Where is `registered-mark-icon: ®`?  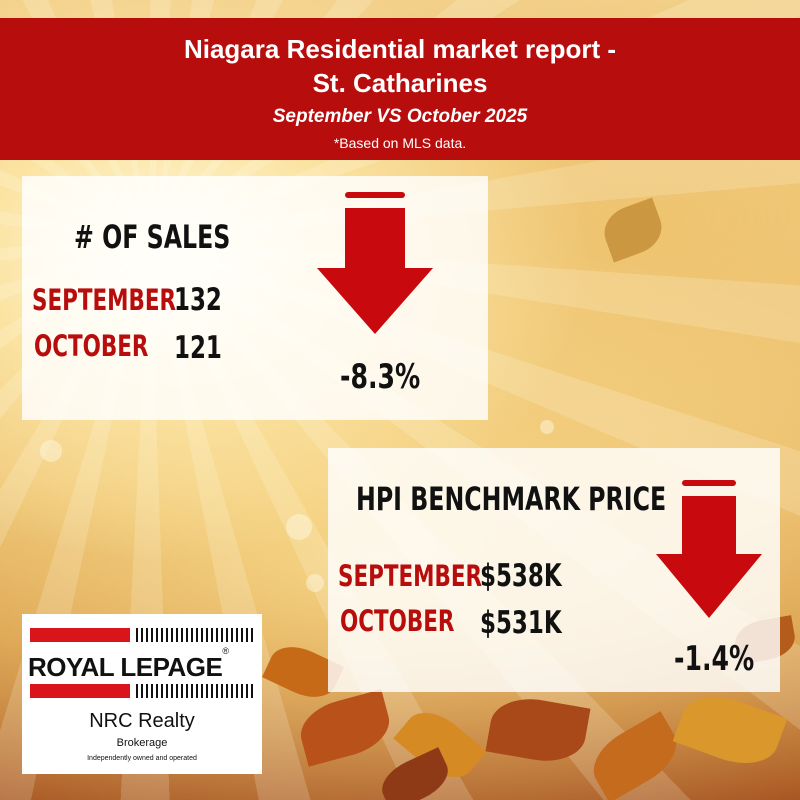
registered-mark-icon: ® is located at coordinates (225, 651).